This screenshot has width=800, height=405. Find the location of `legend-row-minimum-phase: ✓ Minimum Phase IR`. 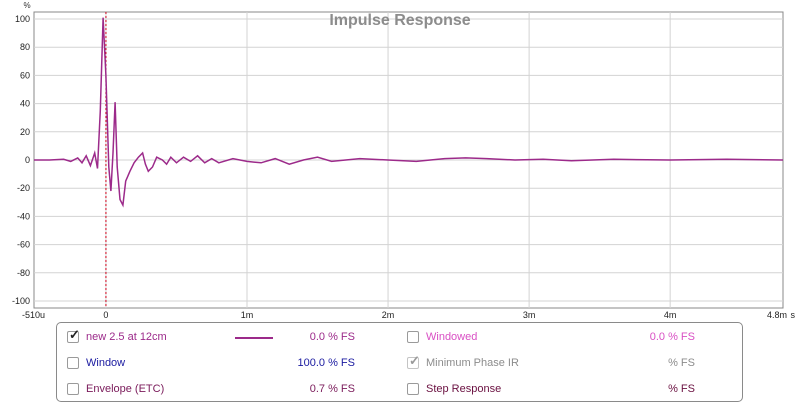

legend-row-minimum-phase: ✓ Minimum Phase IR is located at coordinates (463, 363).